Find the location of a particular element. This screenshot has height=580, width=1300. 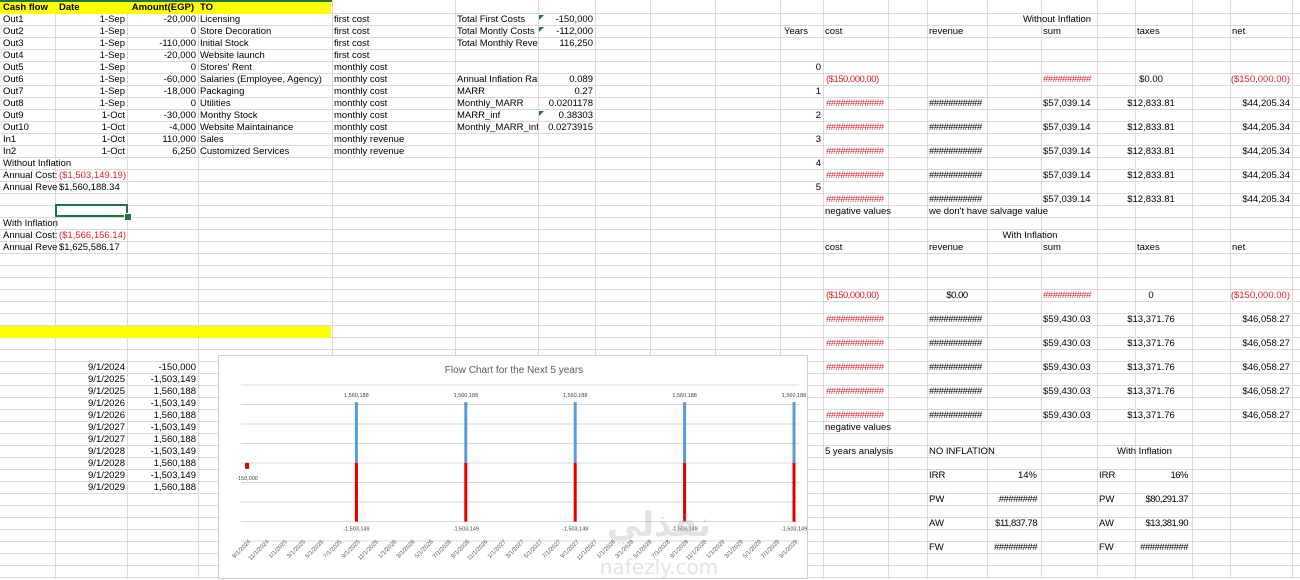

rate-value: 0.27 is located at coordinates (584, 91).